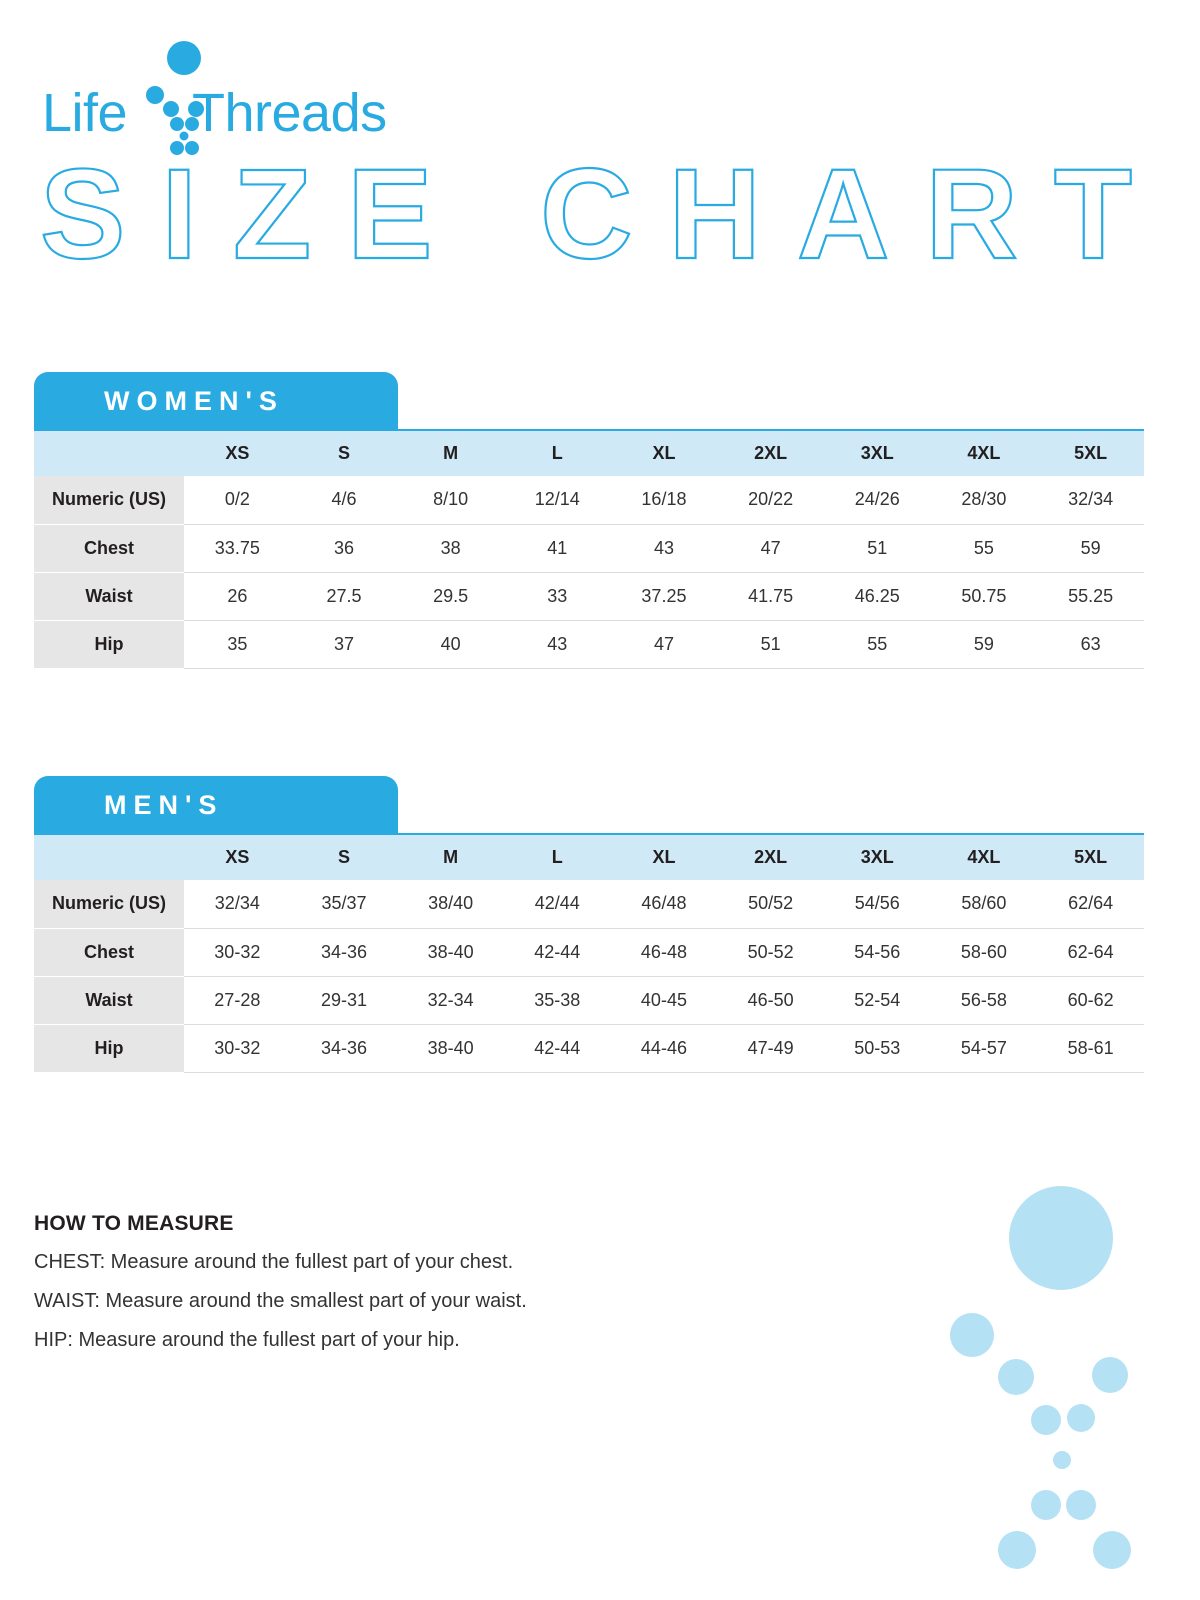 The height and width of the screenshot is (1600, 1200). What do you see at coordinates (984, 1048) in the screenshot?
I see `table-cell: 54-57` at bounding box center [984, 1048].